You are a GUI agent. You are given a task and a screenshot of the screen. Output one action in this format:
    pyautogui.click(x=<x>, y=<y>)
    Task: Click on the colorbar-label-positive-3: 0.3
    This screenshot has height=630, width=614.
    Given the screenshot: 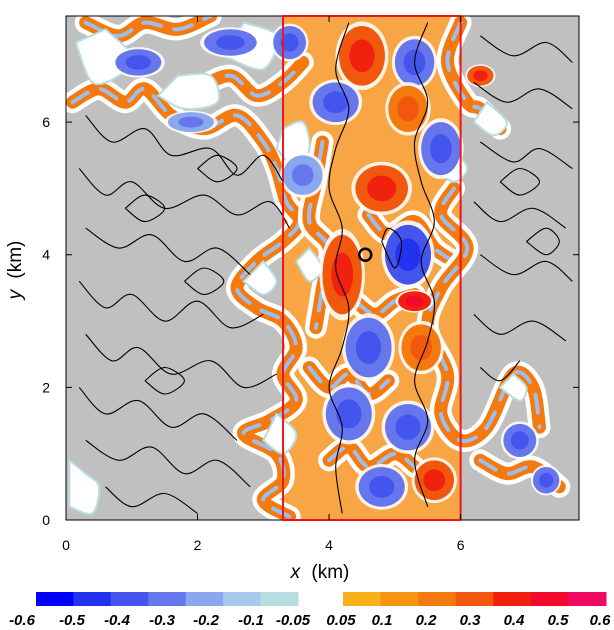 What is the action you would take?
    pyautogui.click(x=471, y=620)
    